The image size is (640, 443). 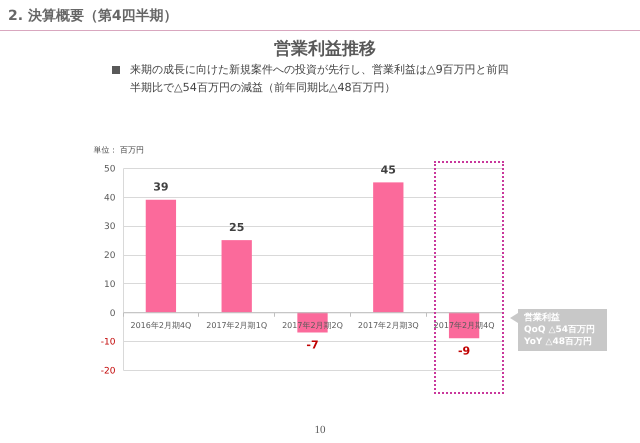 What do you see at coordinates (320, 79) in the screenshot?
I see `chart-subtitle: 来期の成長に向けた新規案件への投資が先行し、営業利益は△9百万円と前四半期比で△54百万円の減益（前年同期比△48百万円）` at bounding box center [320, 79].